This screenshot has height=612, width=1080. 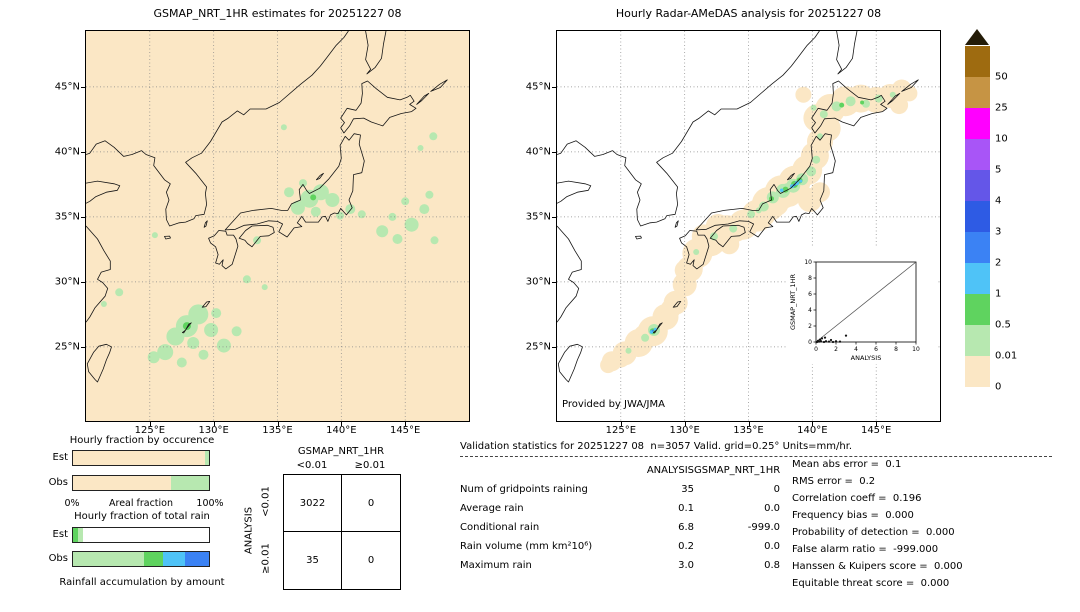 What do you see at coordinates (686, 565) in the screenshot?
I see `stats-value-analysis: 3.0` at bounding box center [686, 565].